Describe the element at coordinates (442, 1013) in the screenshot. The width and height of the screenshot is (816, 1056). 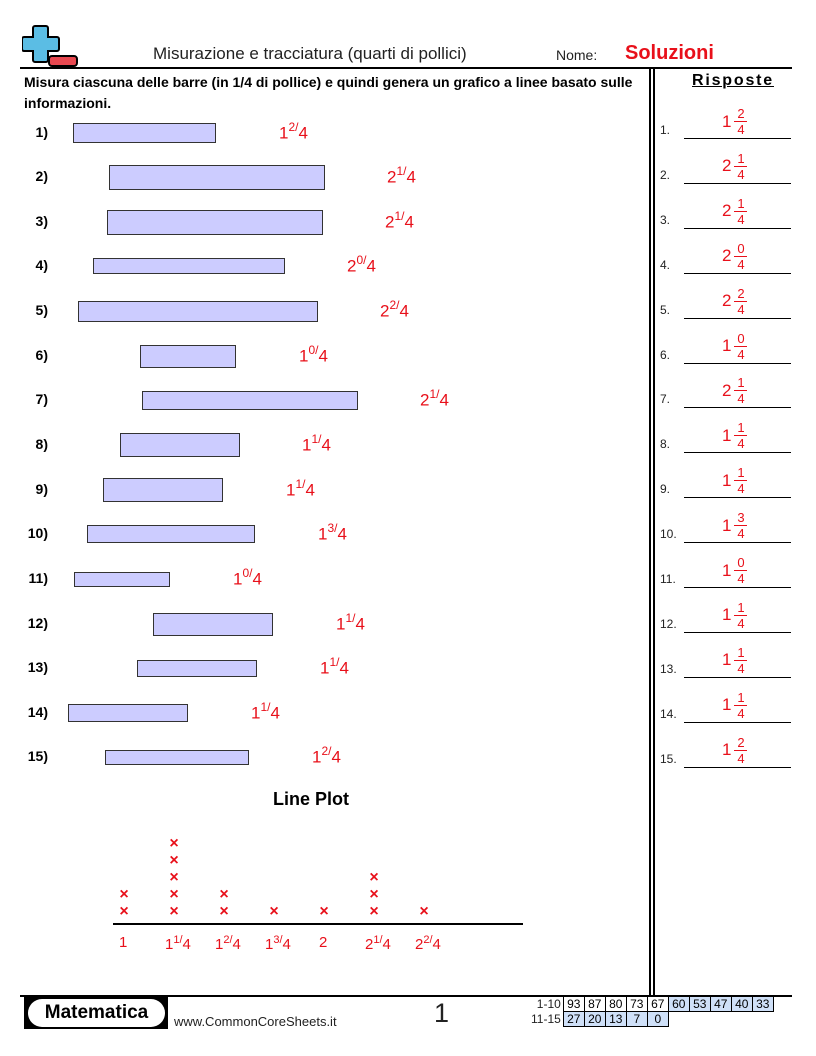
I see `page-number: 1` at that location.